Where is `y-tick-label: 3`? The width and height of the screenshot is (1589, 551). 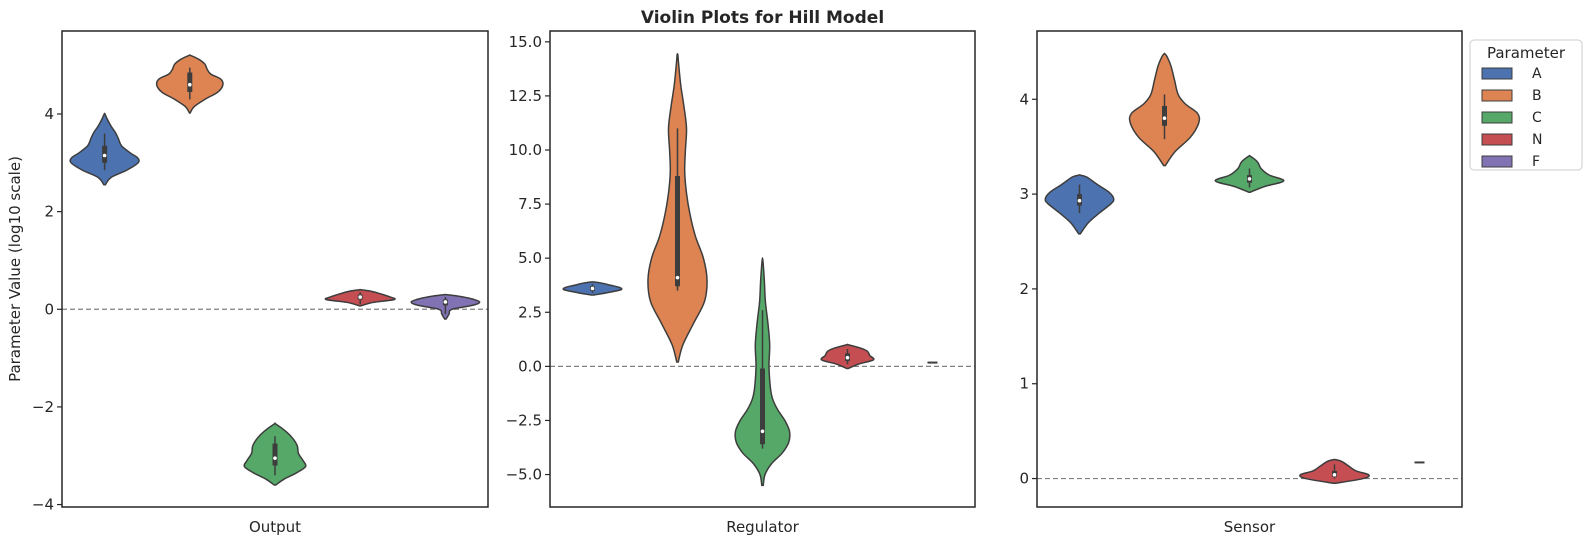
y-tick-label: 3 is located at coordinates (1024, 194).